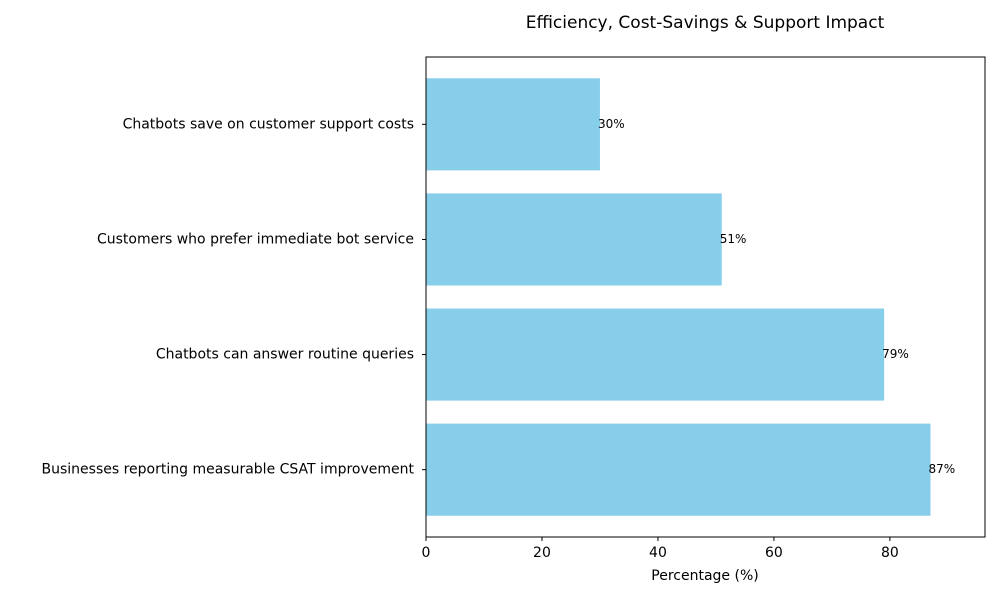 The height and width of the screenshot is (600, 1000). I want to click on x-tick-label: 80, so click(890, 553).